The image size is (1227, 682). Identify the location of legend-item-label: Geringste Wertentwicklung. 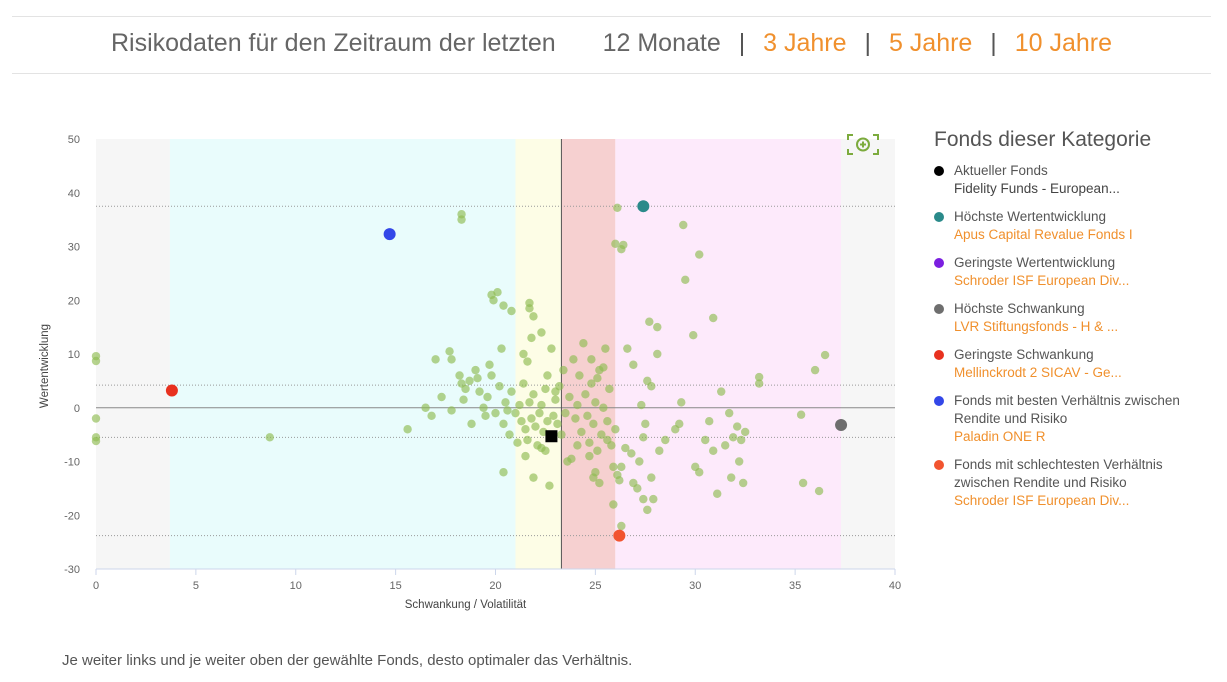
(1035, 262).